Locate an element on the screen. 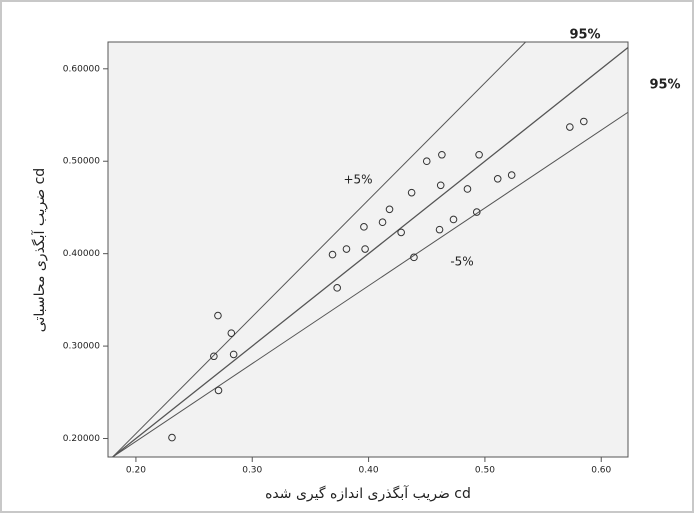 The height and width of the screenshot is (513, 694). y-tick-label: 0.40000 is located at coordinates (81, 254).